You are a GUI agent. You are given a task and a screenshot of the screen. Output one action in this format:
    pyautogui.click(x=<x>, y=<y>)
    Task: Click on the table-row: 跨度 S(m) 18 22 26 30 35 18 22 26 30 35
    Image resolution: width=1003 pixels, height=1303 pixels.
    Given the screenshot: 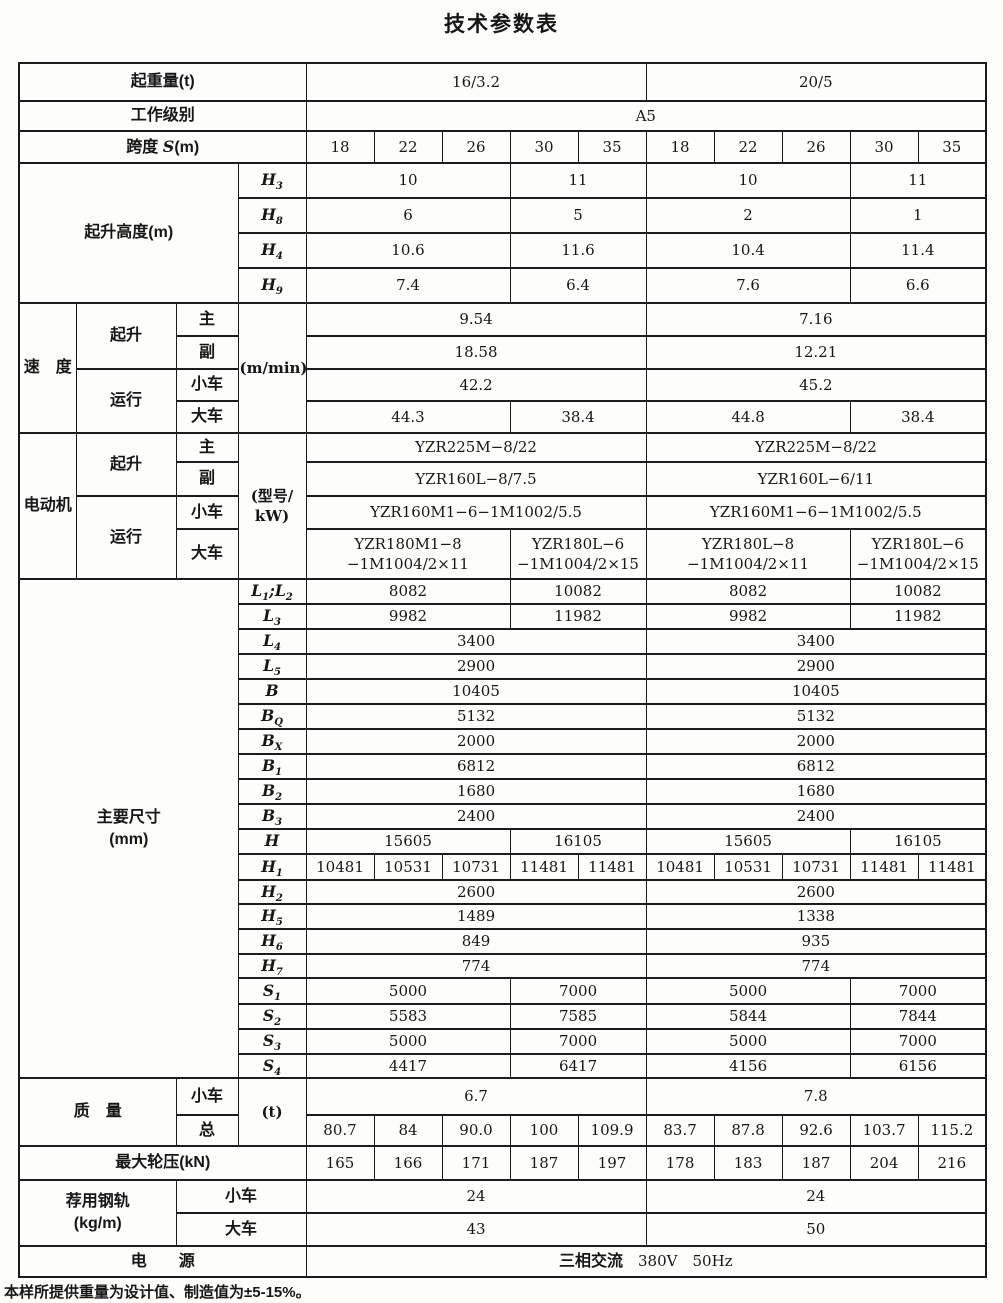 What is the action you would take?
    pyautogui.click(x=502, y=147)
    